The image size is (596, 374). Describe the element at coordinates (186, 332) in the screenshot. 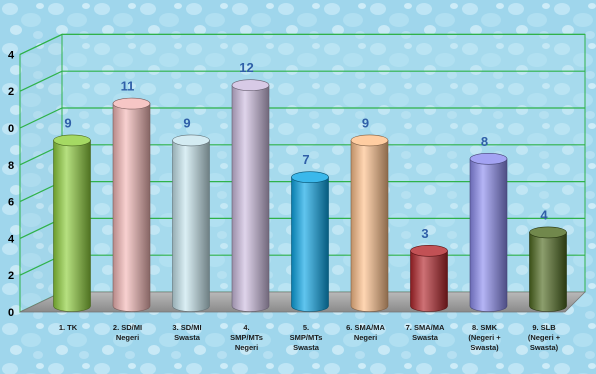

I see `category-label: 3. SD/MI Swasta` at that location.